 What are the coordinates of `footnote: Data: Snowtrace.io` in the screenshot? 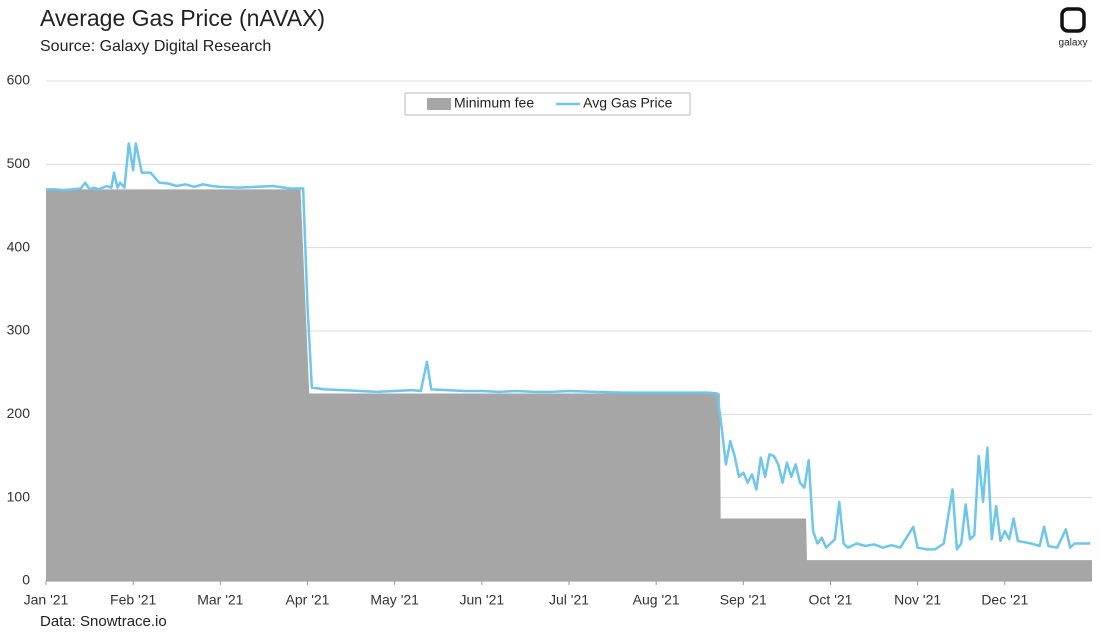 It's located at (103, 621).